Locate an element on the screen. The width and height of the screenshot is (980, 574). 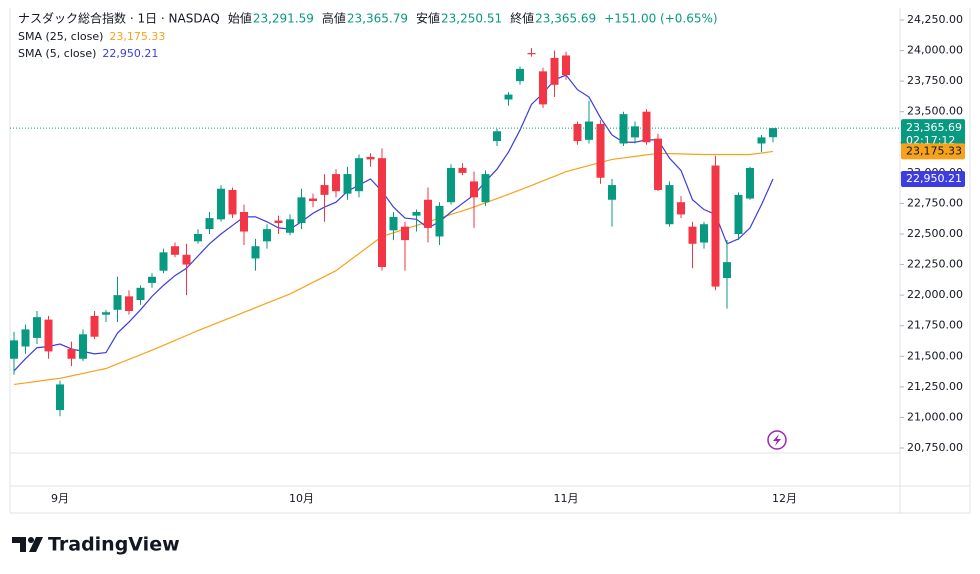
y-tick-label: 21,250.00 is located at coordinates (935, 386).